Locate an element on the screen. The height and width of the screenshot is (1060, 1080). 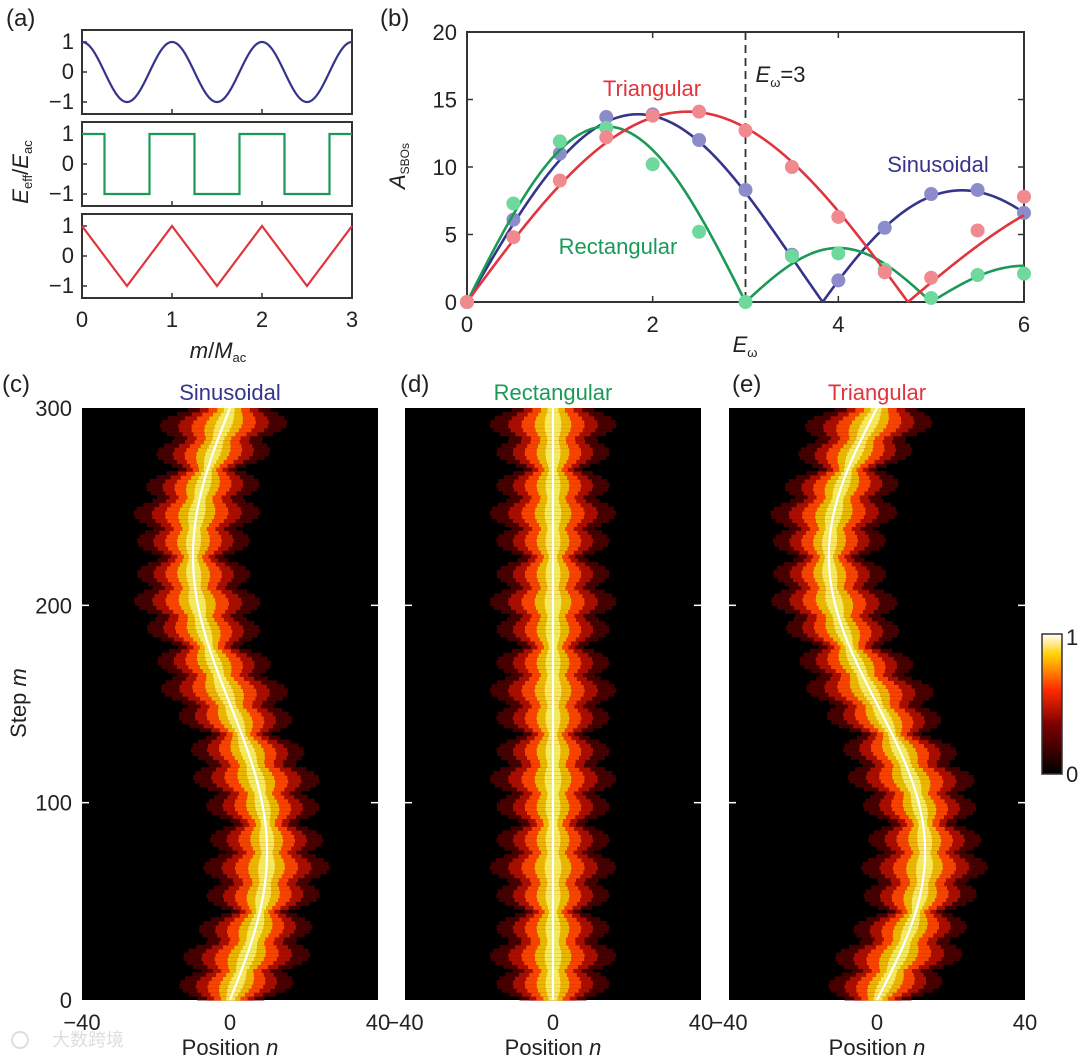
panel-d-xlabel: Position n is located at coordinates (553, 1047).